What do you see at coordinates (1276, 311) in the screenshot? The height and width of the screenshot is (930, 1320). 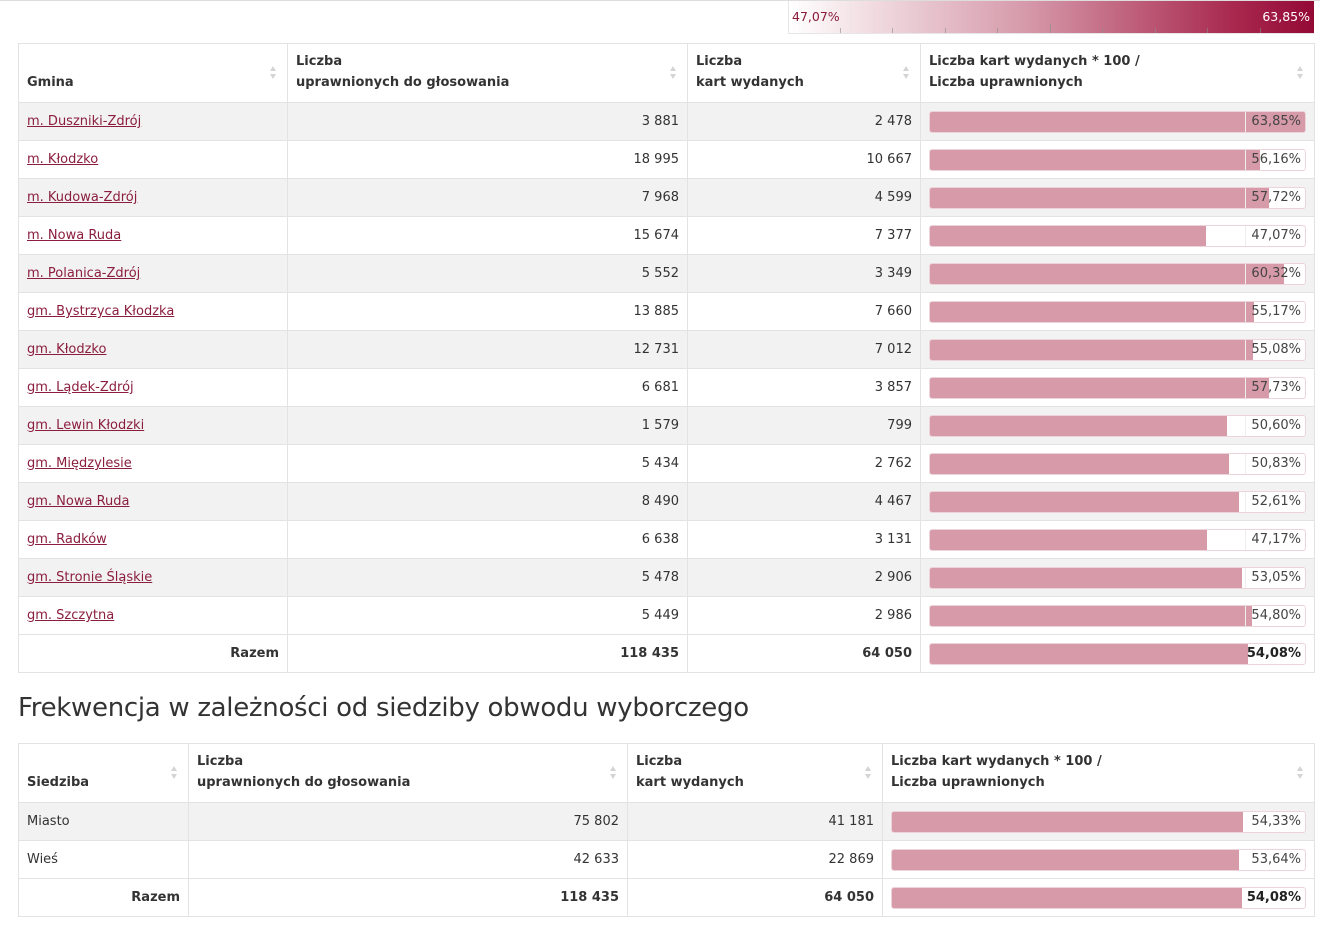 I see `frekwencja-value: 55,17%` at bounding box center [1276, 311].